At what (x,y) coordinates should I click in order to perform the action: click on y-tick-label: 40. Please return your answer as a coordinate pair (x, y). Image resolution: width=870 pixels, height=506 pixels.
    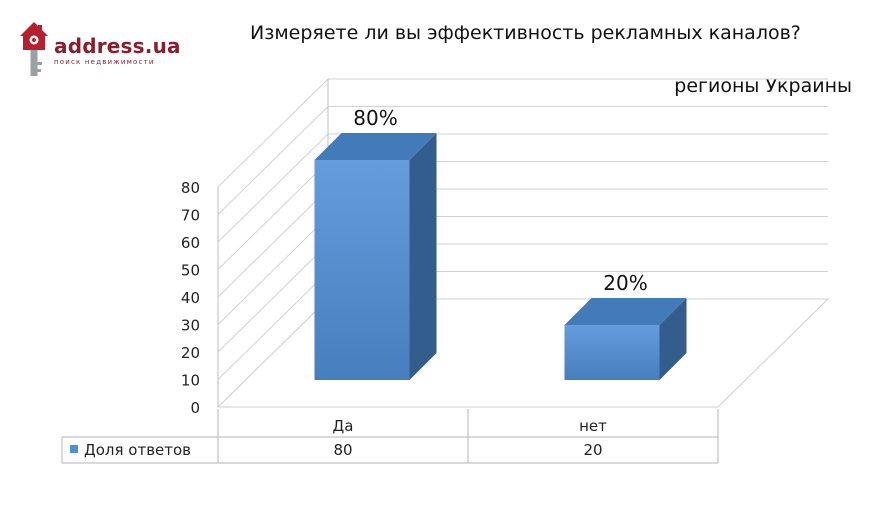
    Looking at the image, I should click on (190, 298).